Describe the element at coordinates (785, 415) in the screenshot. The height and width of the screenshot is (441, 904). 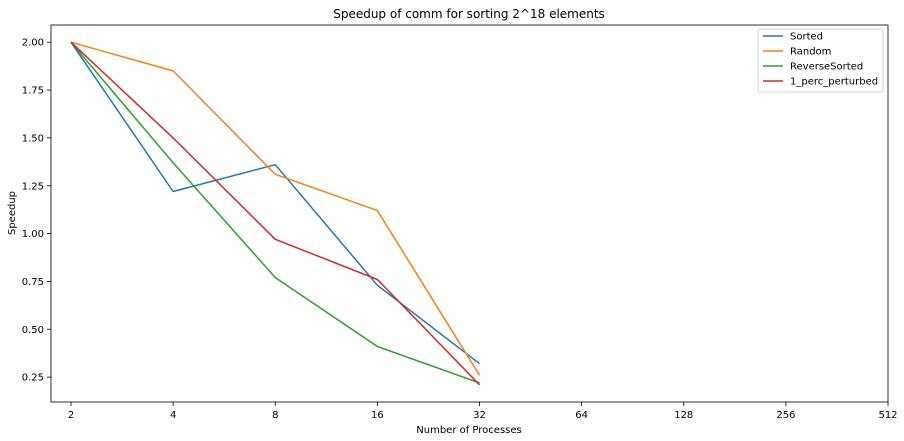
I see `x-tick-label: 256` at that location.